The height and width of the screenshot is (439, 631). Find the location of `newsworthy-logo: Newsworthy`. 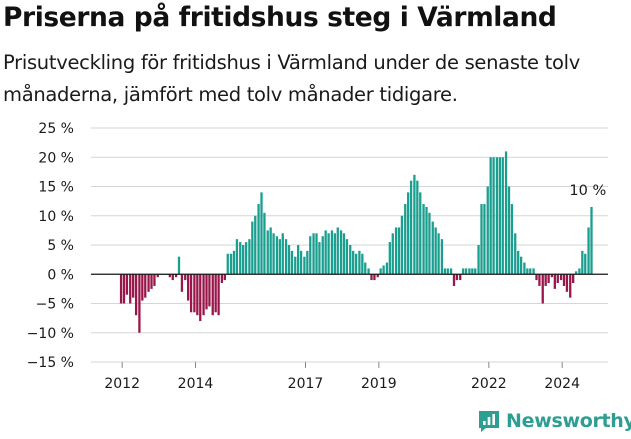

newsworthy-logo: Newsworthy is located at coordinates (554, 421).